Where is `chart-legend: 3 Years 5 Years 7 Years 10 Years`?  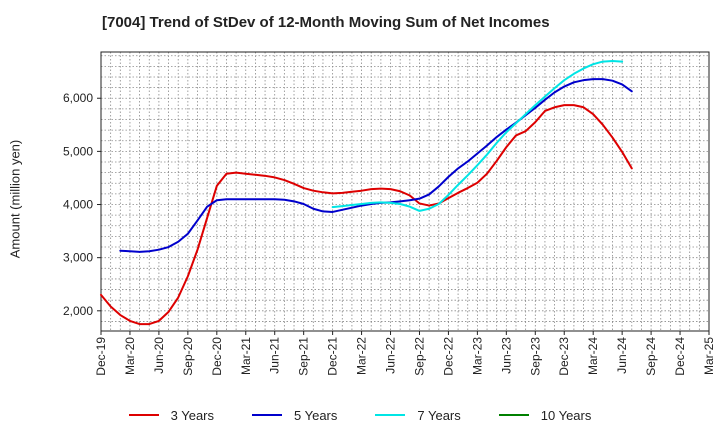
chart-legend: 3 Years 5 Years 7 Years 10 Years is located at coordinates (360, 415).